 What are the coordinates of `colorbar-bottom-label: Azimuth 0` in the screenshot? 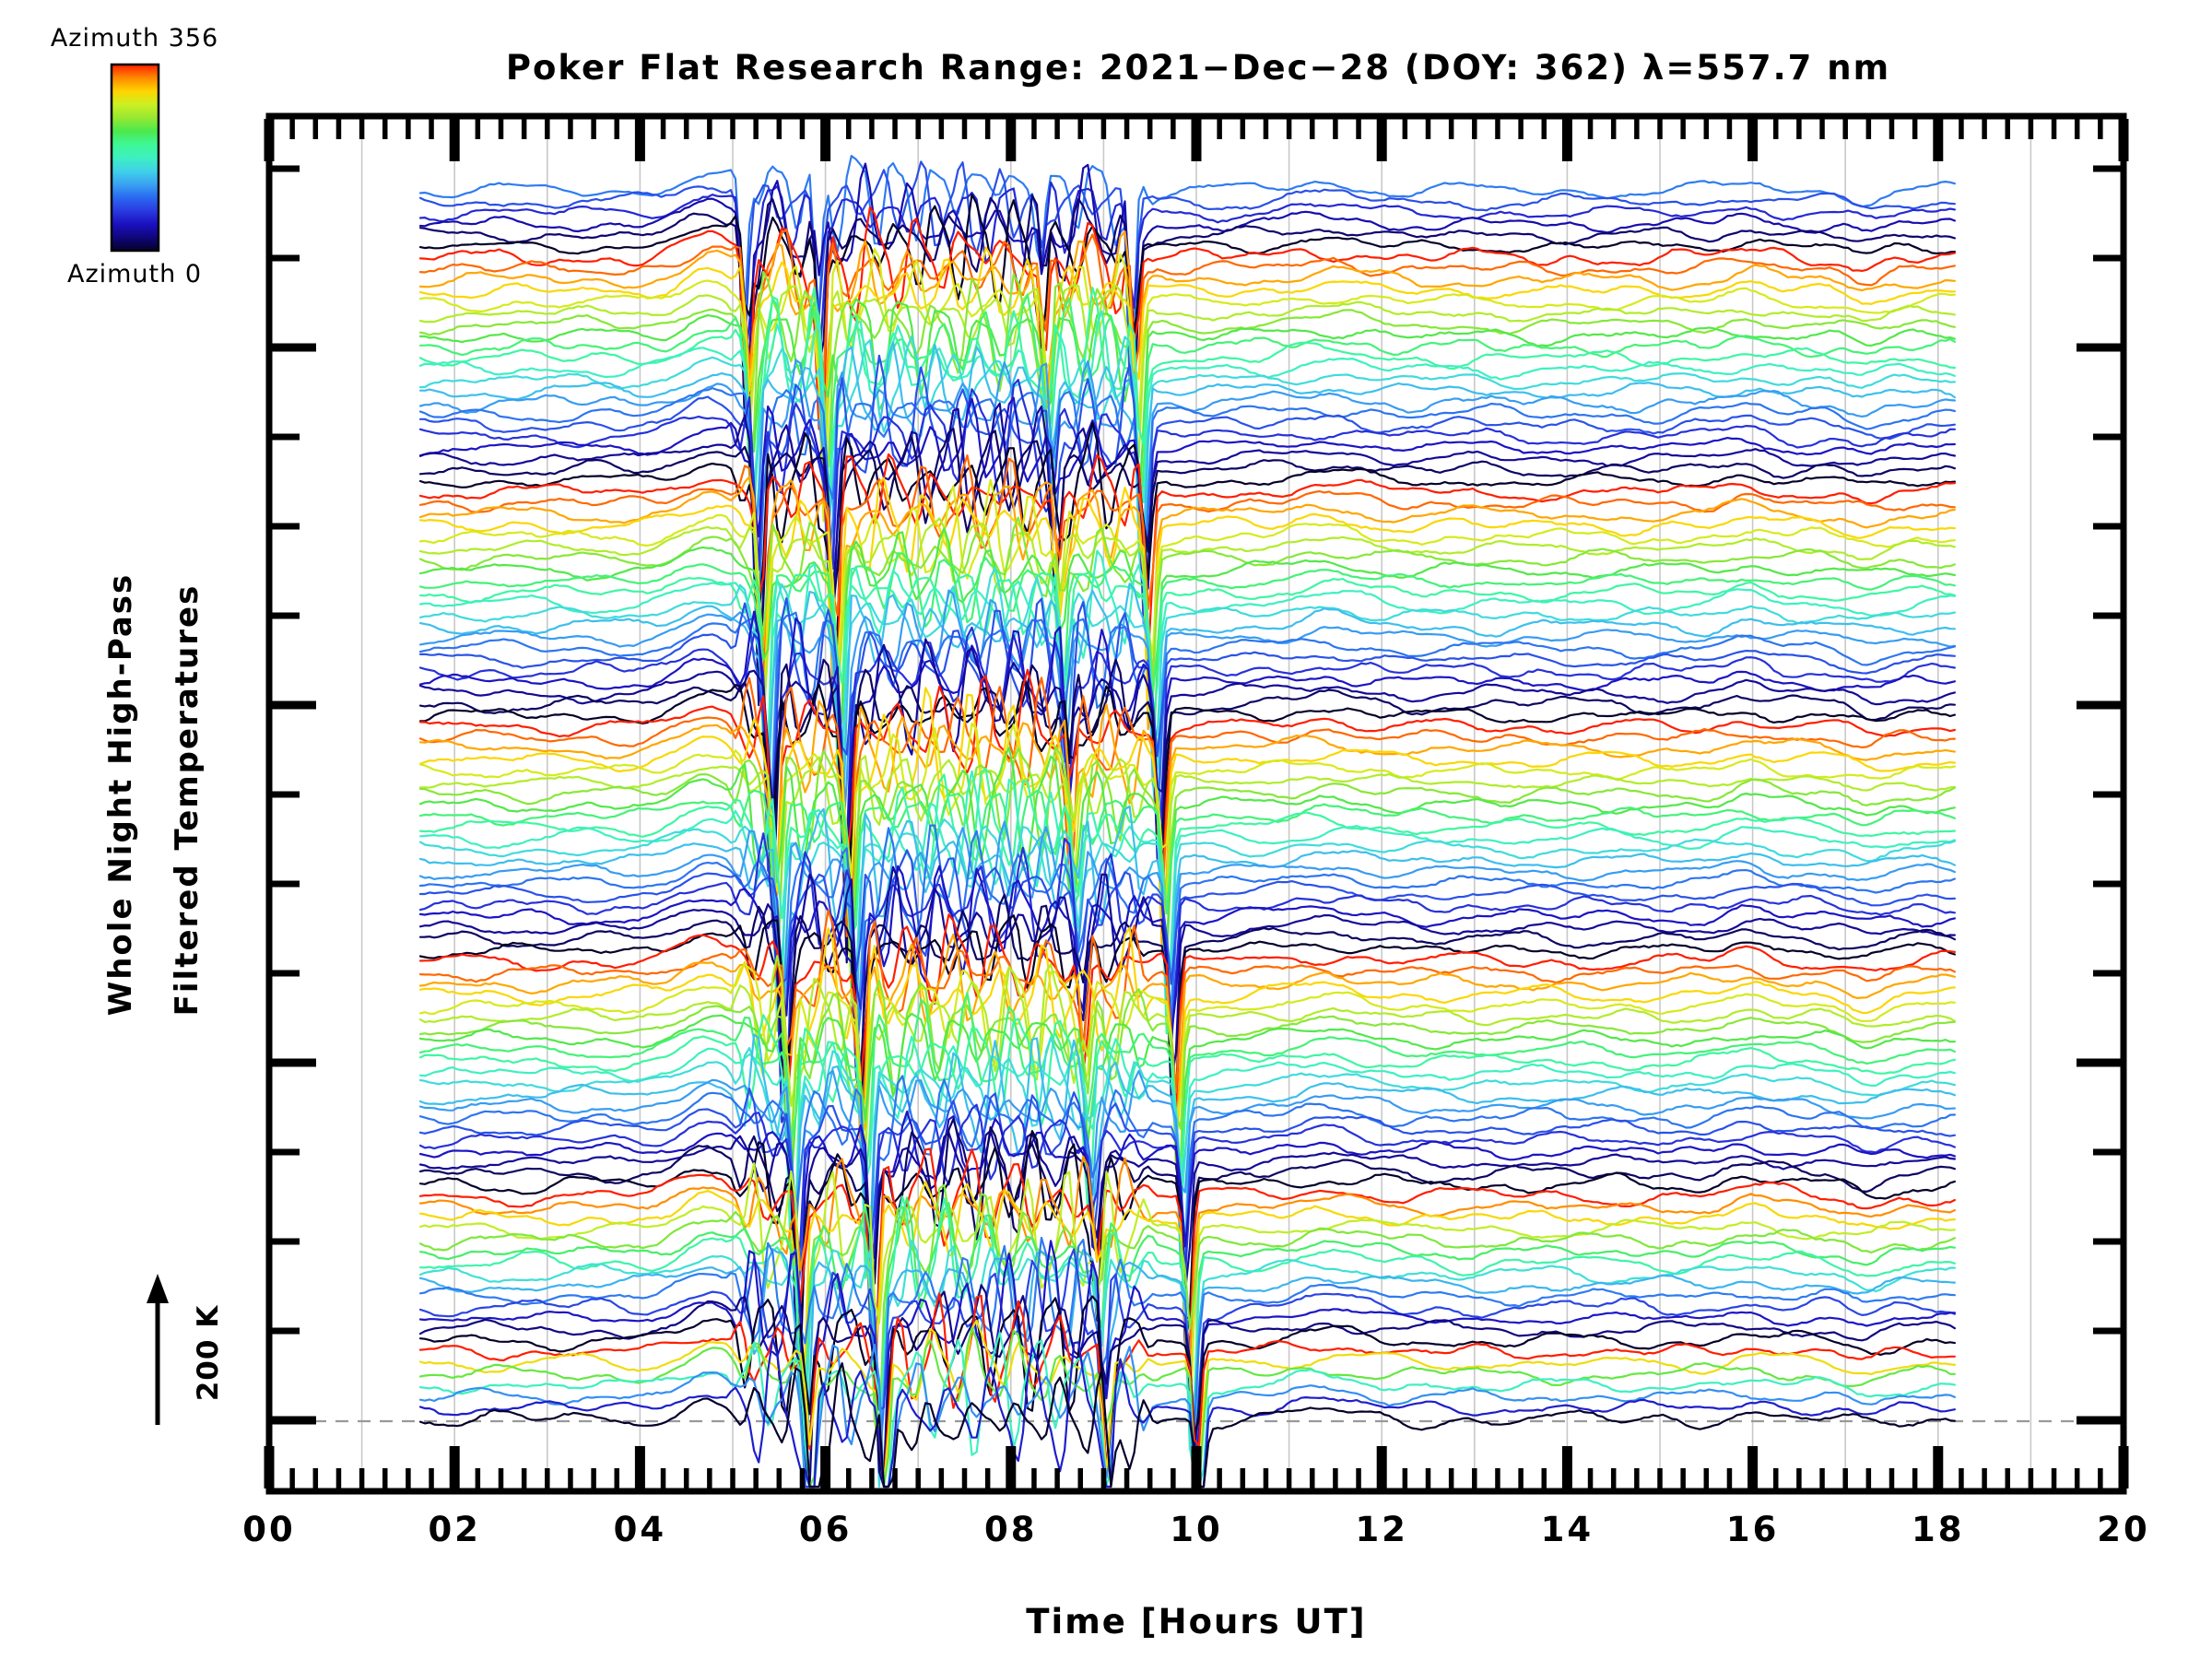 It's located at (134, 274).